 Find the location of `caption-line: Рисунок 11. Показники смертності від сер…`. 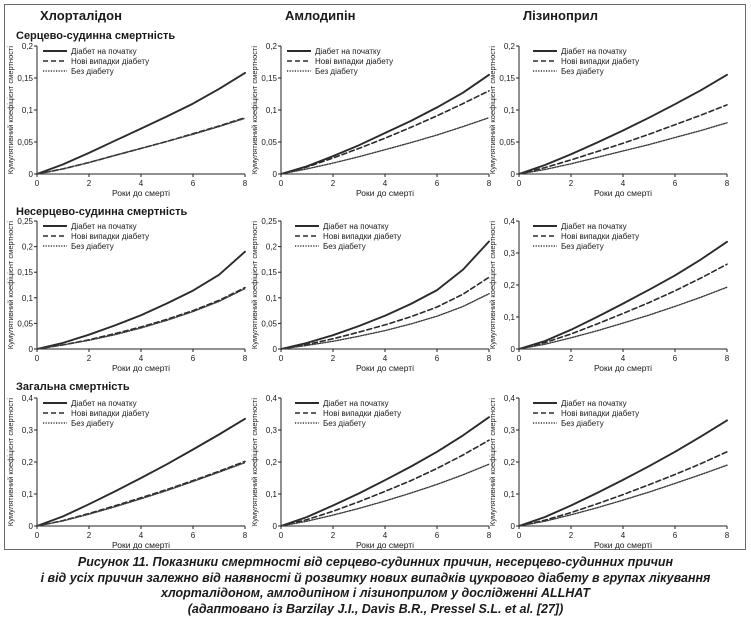

caption-line: Рисунок 11. Показники смертності від сер… is located at coordinates (375, 562).